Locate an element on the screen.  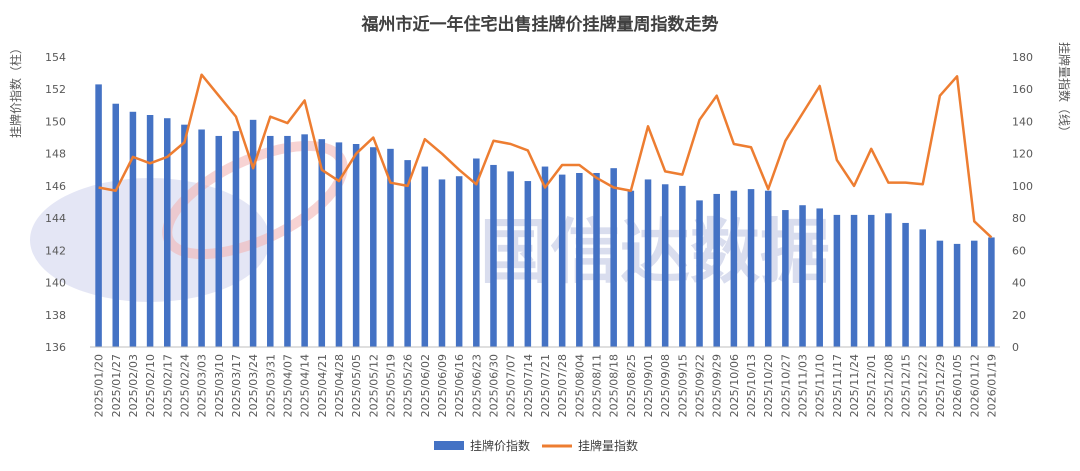
y-right-tick-6: 120 is located at coordinates (1022, 154).